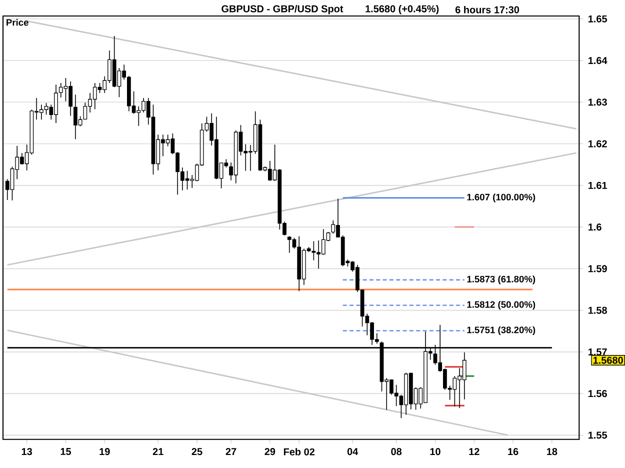 The width and height of the screenshot is (625, 468). Describe the element at coordinates (435, 451) in the screenshot. I see `x-tick-label: 10` at that location.